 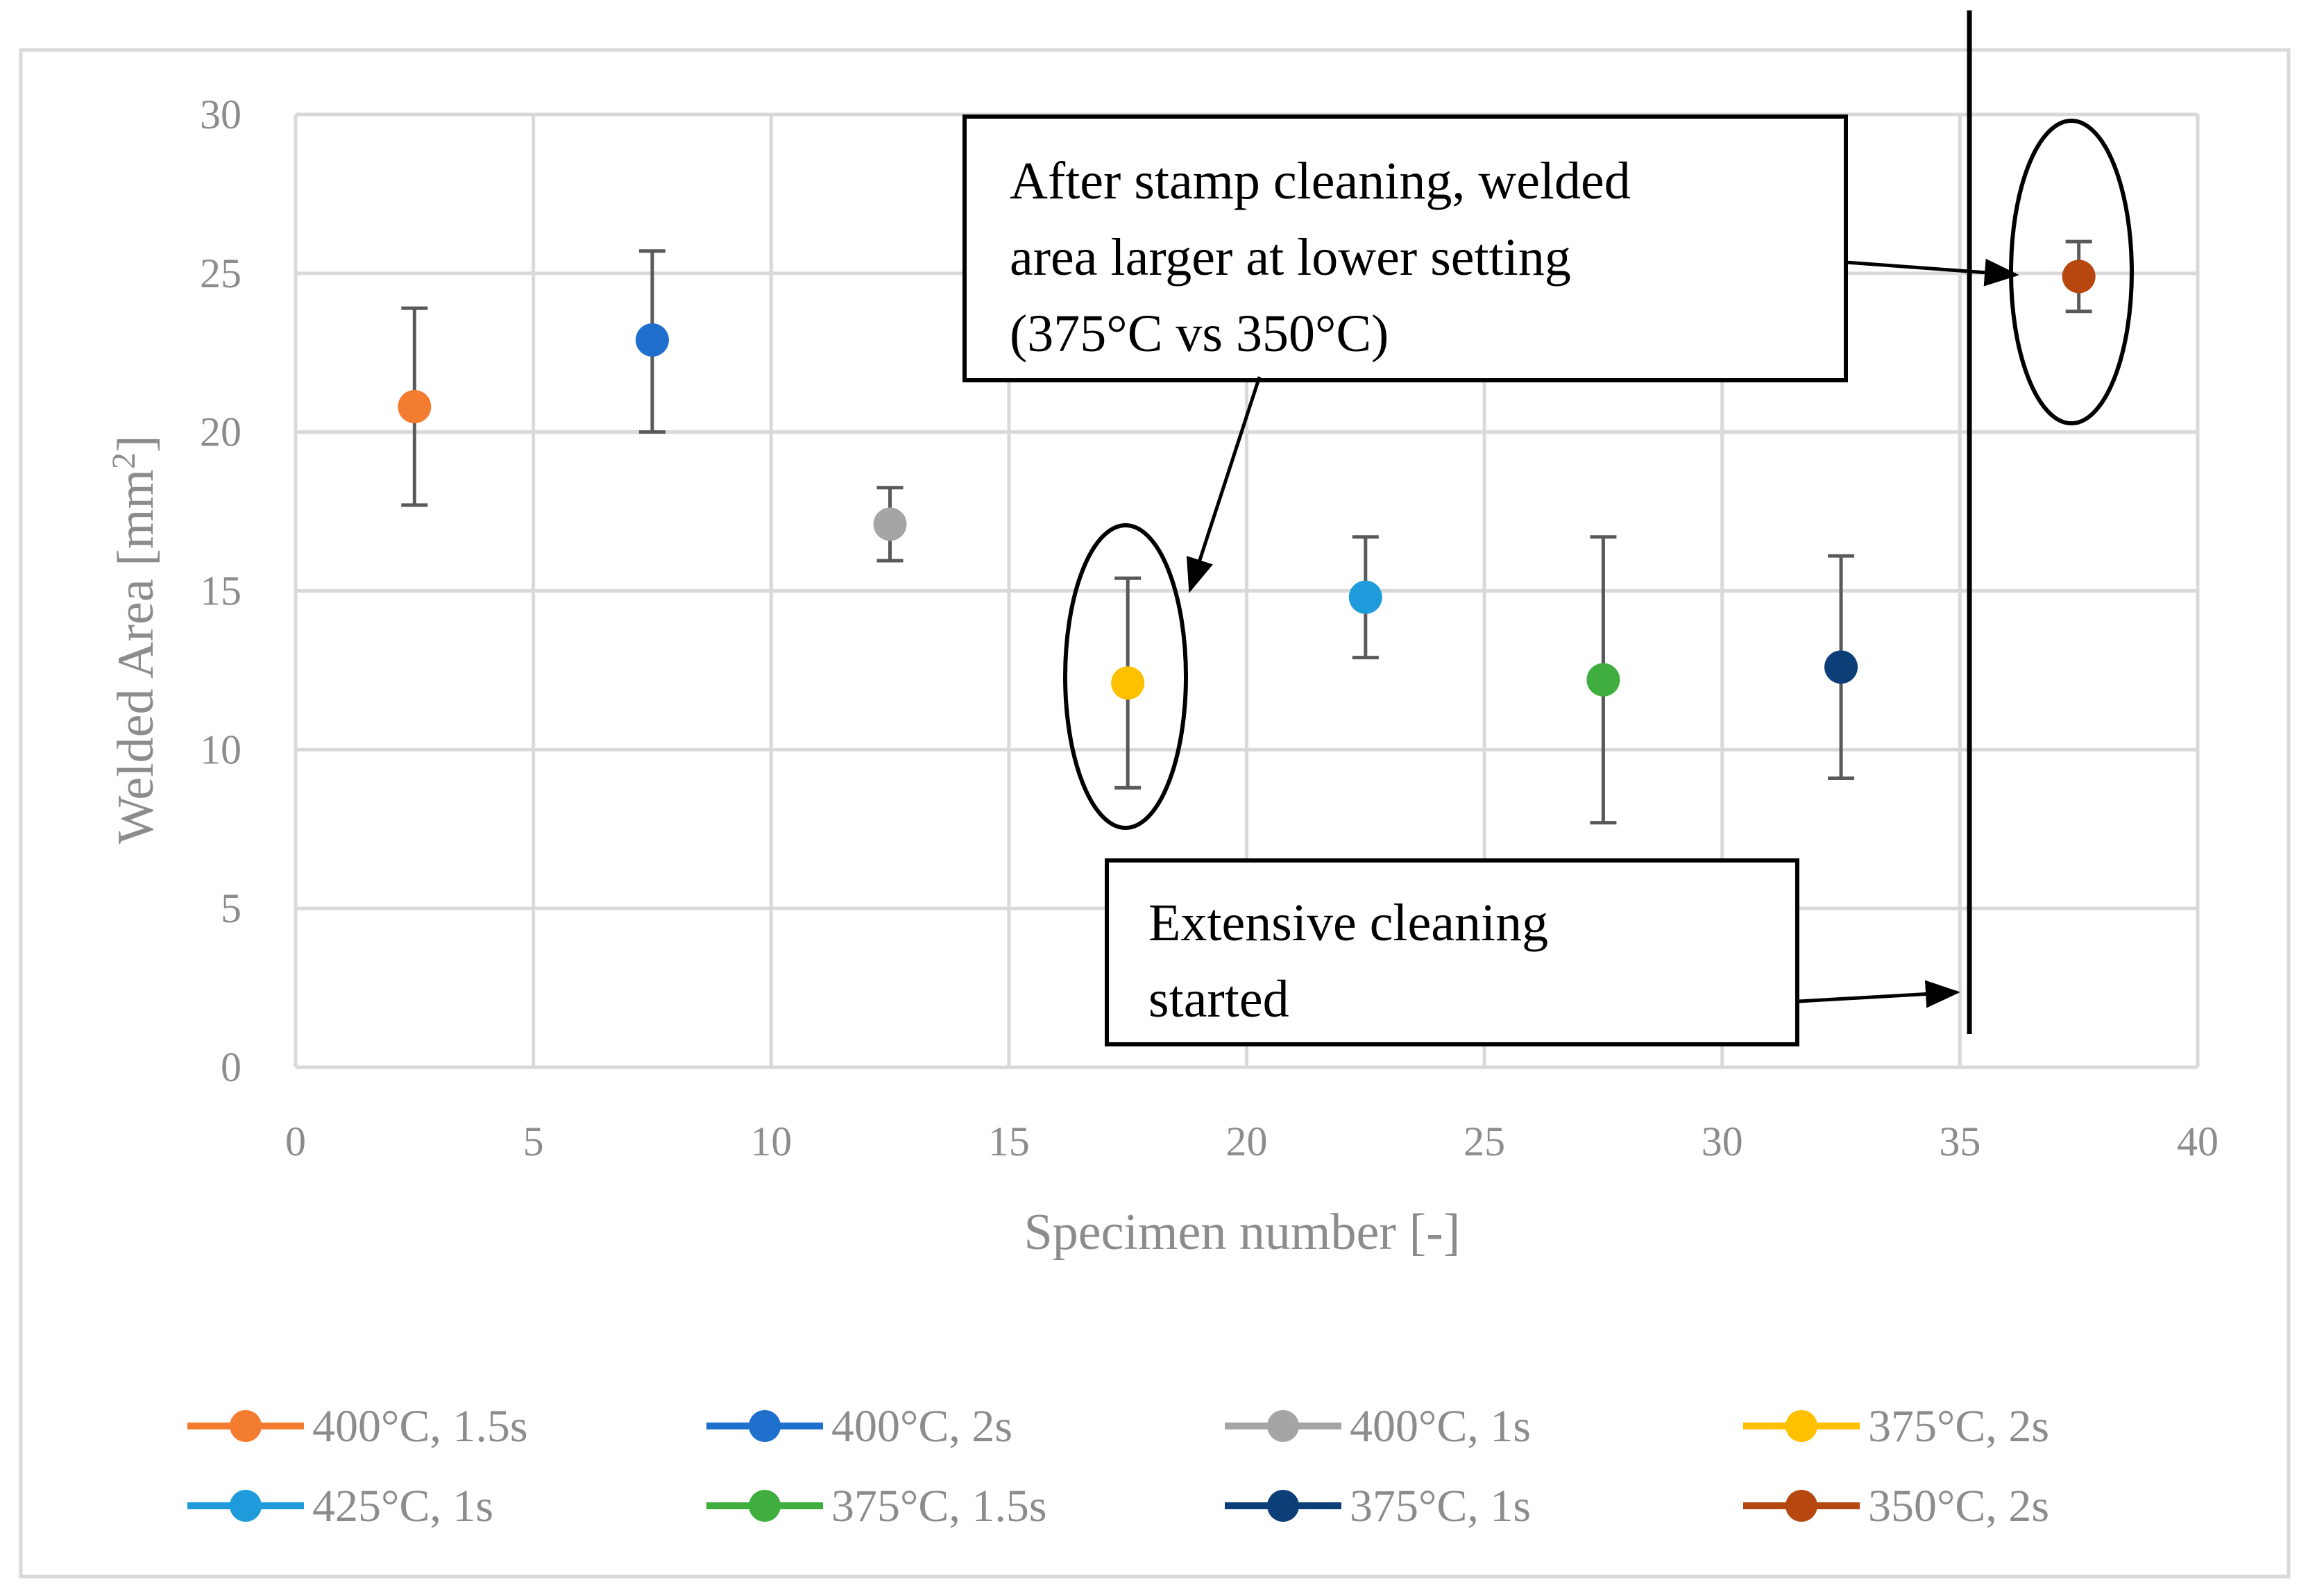 What do you see at coordinates (1484, 1141) in the screenshot?
I see `x-tick-label: 25` at bounding box center [1484, 1141].